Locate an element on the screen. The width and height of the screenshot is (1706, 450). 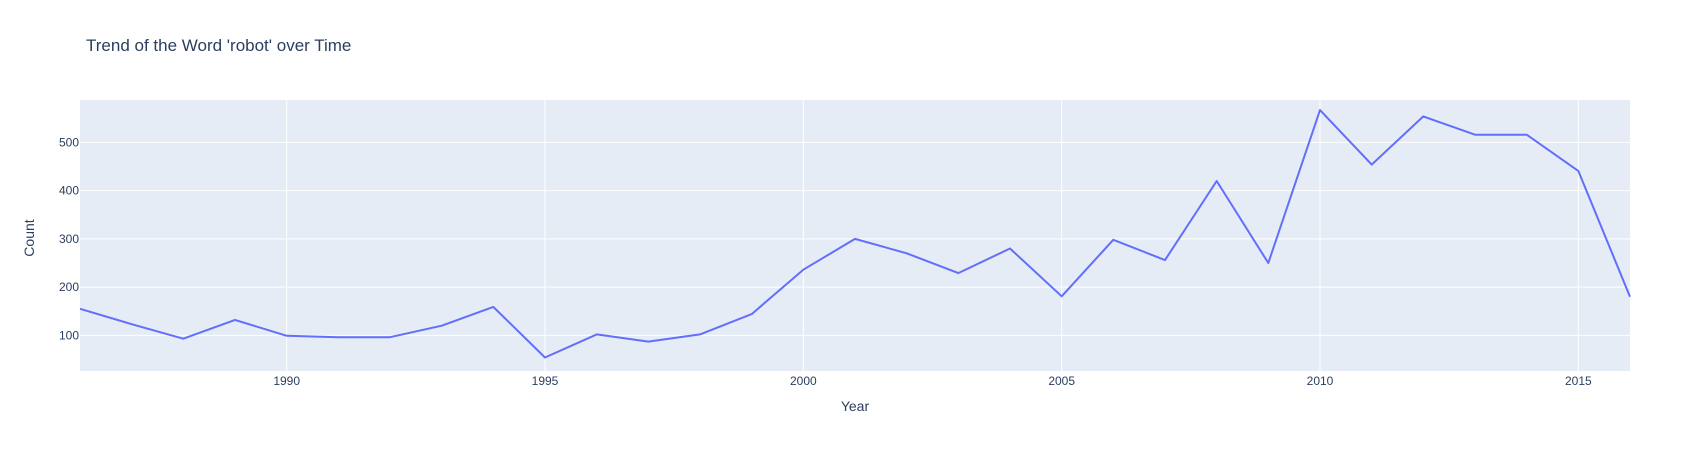
chart-title: Trend of the Word 'robot' over Time is located at coordinates (218, 45).